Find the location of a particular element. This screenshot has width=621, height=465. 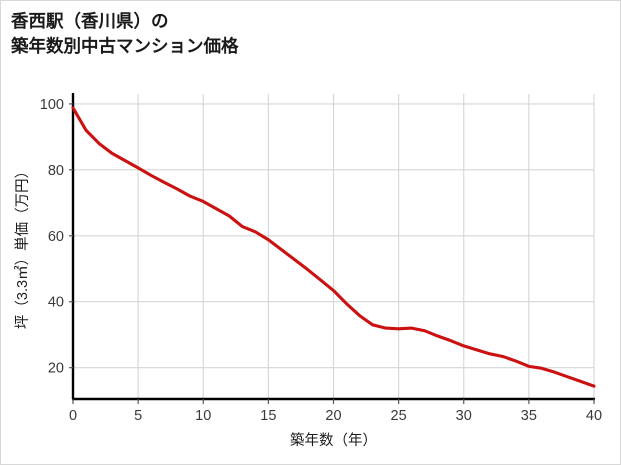

x-axis-tick-label: 15 is located at coordinates (268, 416).